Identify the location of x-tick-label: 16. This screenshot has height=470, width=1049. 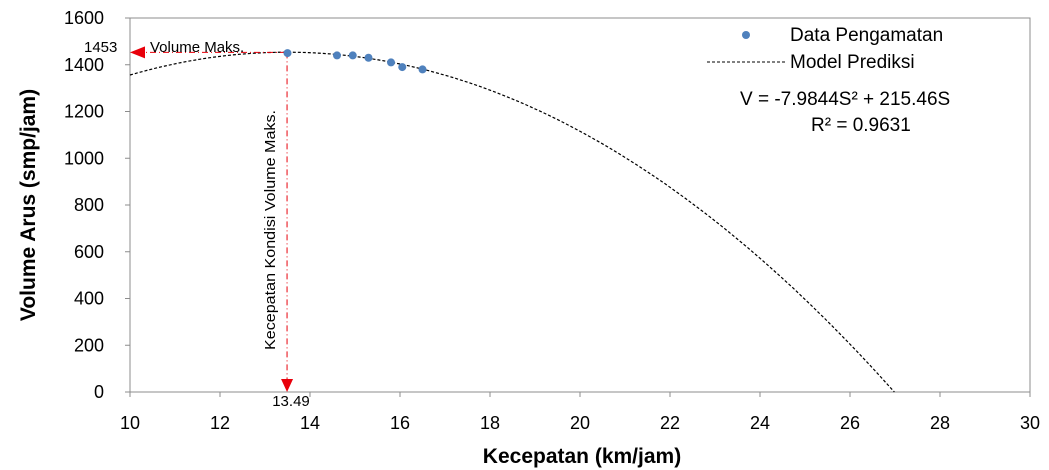
(400, 423).